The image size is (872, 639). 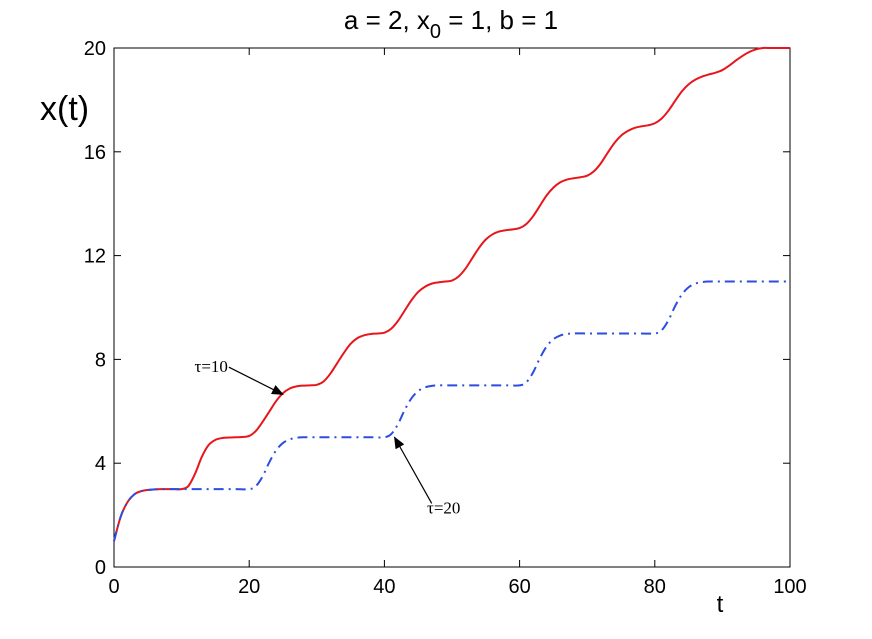 I want to click on y-tick-label: 16, so click(x=95, y=153).